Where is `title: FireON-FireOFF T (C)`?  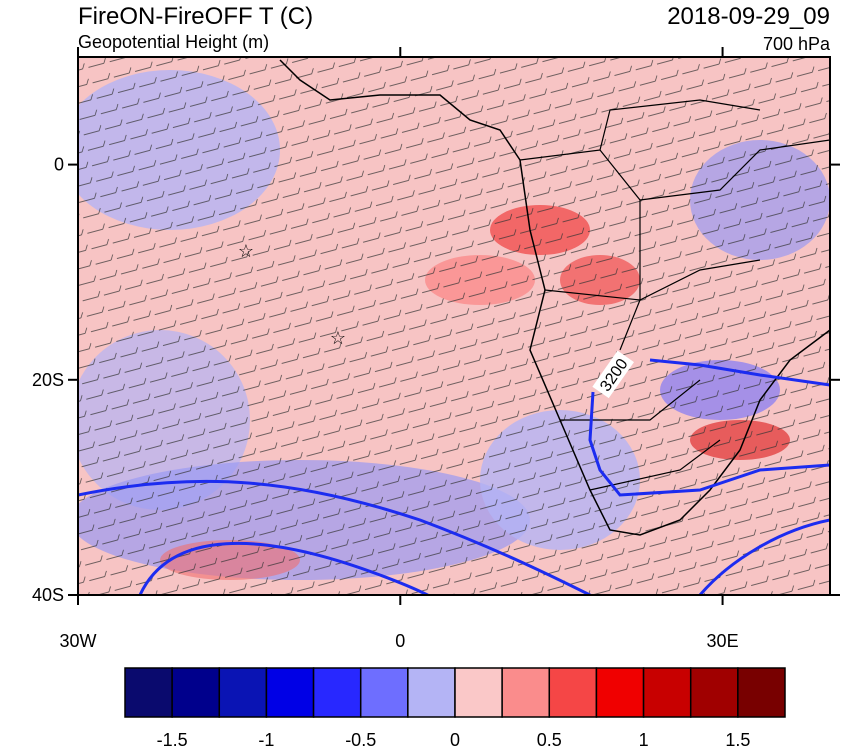 title: FireON-FireOFF T (C) is located at coordinates (195, 16).